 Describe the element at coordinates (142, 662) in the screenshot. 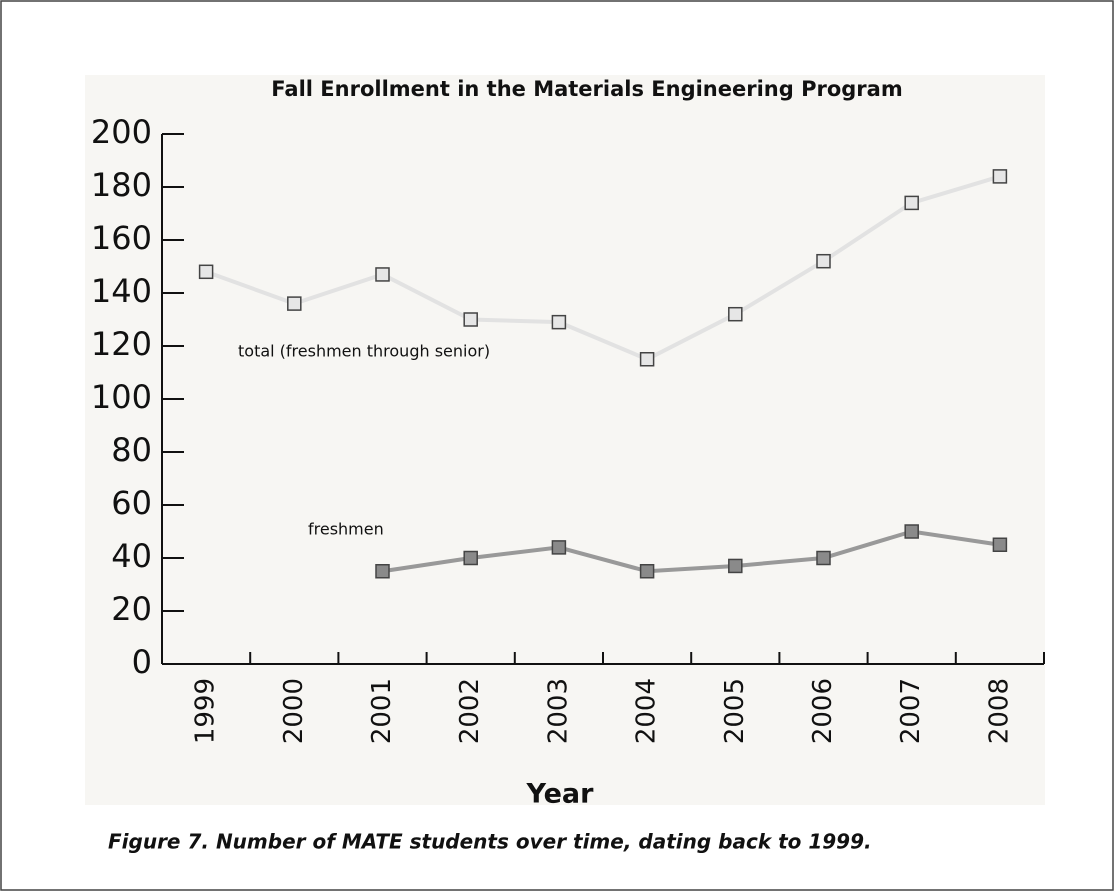

I see `y-tick-label: 0` at that location.